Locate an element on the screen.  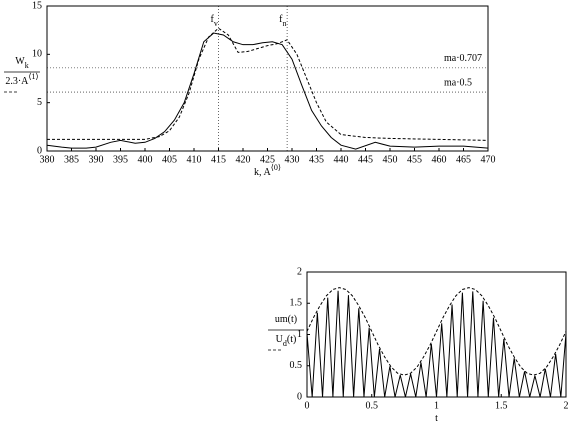
x-tick-label: 445 is located at coordinates (365, 159).